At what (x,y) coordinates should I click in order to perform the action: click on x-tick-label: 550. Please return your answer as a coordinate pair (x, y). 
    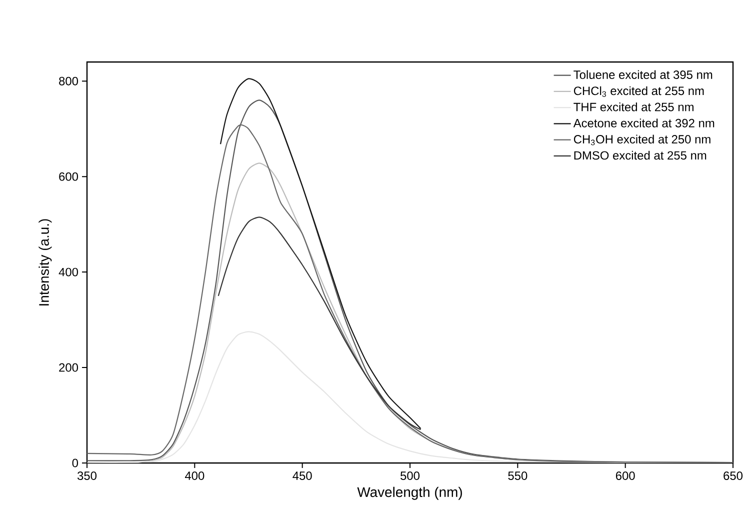
    Looking at the image, I should click on (518, 476).